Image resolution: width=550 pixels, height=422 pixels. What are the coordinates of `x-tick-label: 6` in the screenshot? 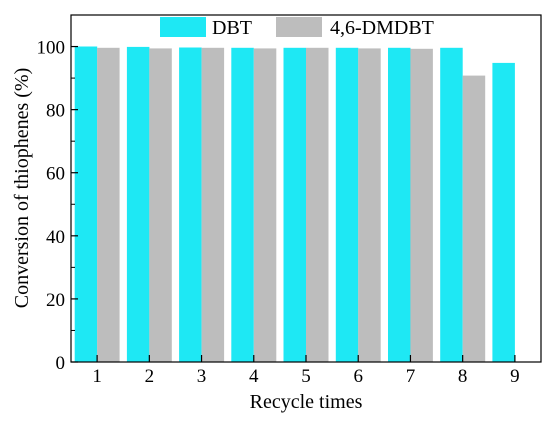 It's located at (358, 376).